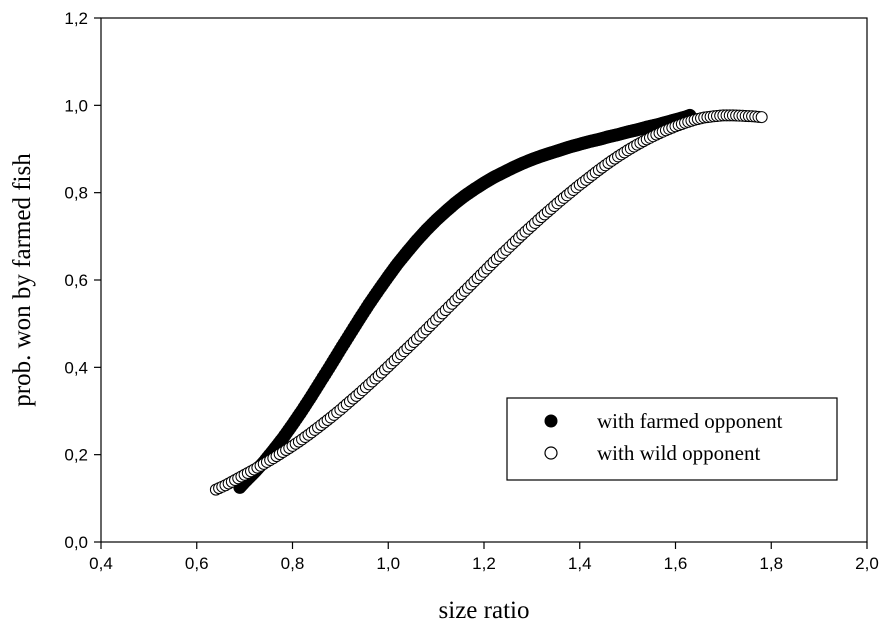  I want to click on x-axis-ticks: 0,4 0,6 0,8 1,0 1,2 1,4 1,6 1,8 2,0, so click(484, 557).